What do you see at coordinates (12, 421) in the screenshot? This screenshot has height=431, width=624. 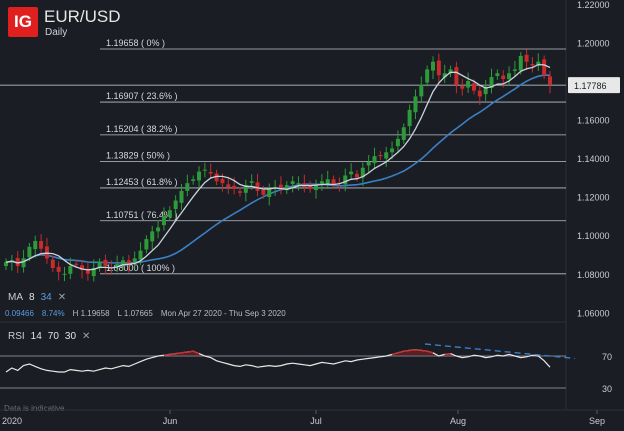 I see `x-tick-label: 2020` at bounding box center [12, 421].